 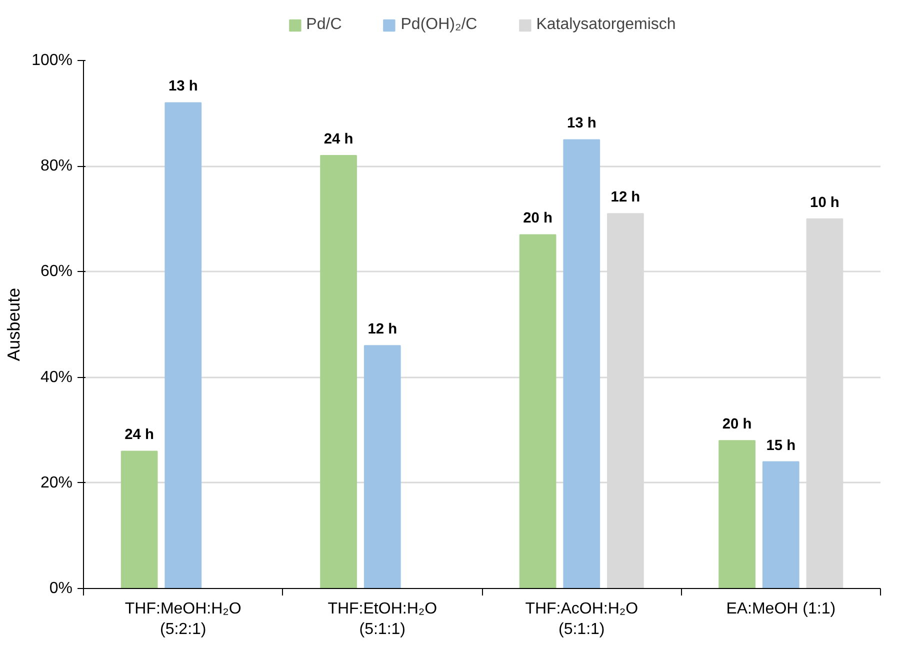 What do you see at coordinates (183, 619) in the screenshot?
I see `x-tick-label: THF:MeOH:H₂O (5:2:1)` at bounding box center [183, 619].